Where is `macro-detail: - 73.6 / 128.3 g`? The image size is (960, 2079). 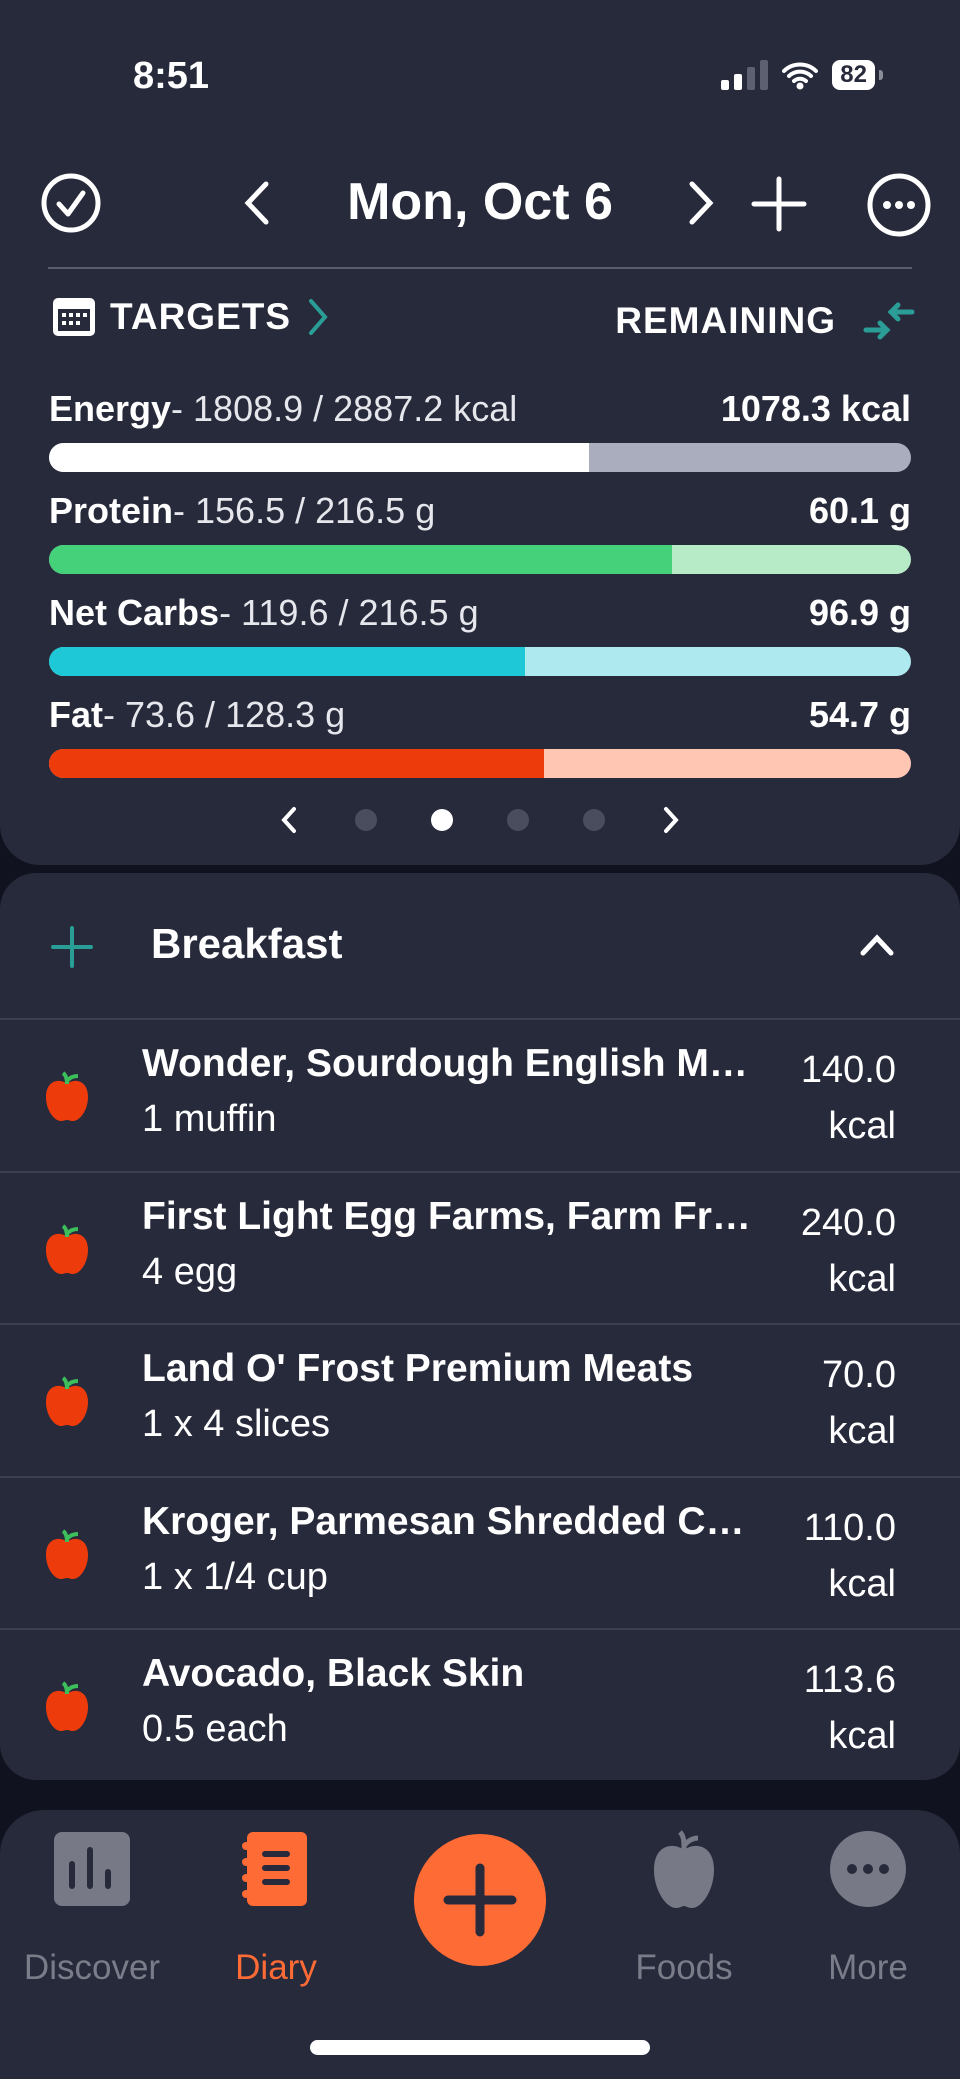 macro-detail: - 73.6 / 128.3 g is located at coordinates (224, 714).